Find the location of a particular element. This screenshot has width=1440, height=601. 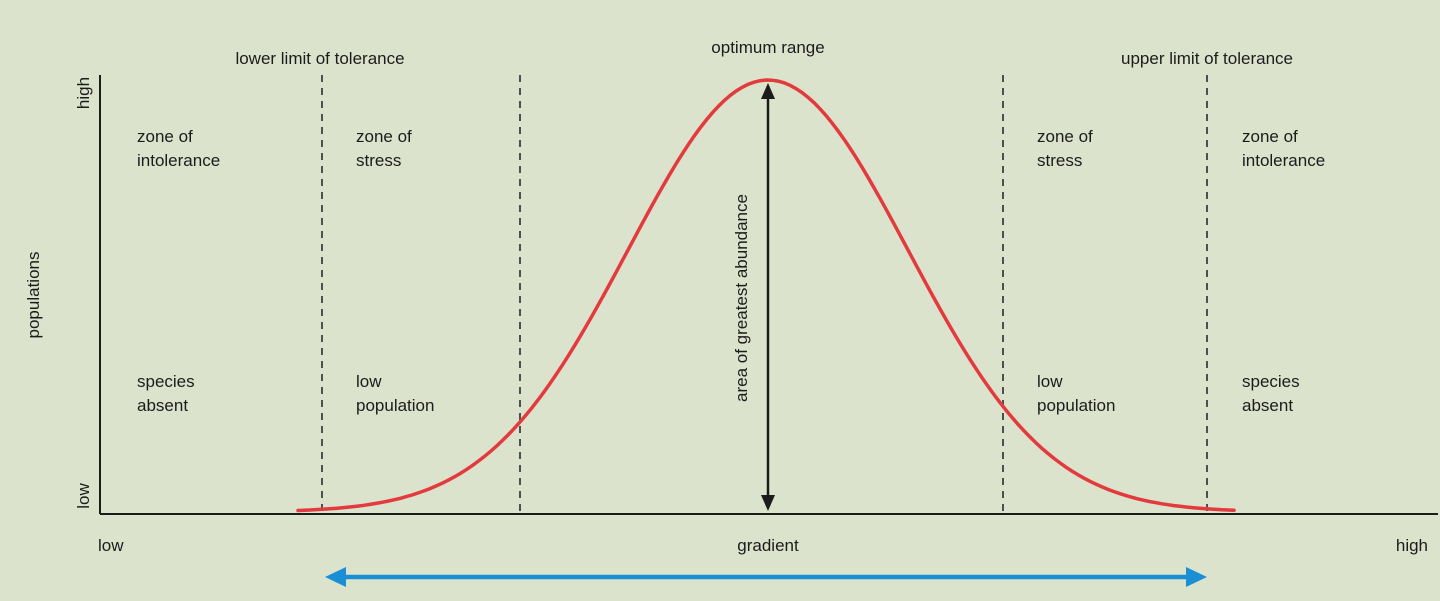

low-population-right-label: low population is located at coordinates (1076, 393).